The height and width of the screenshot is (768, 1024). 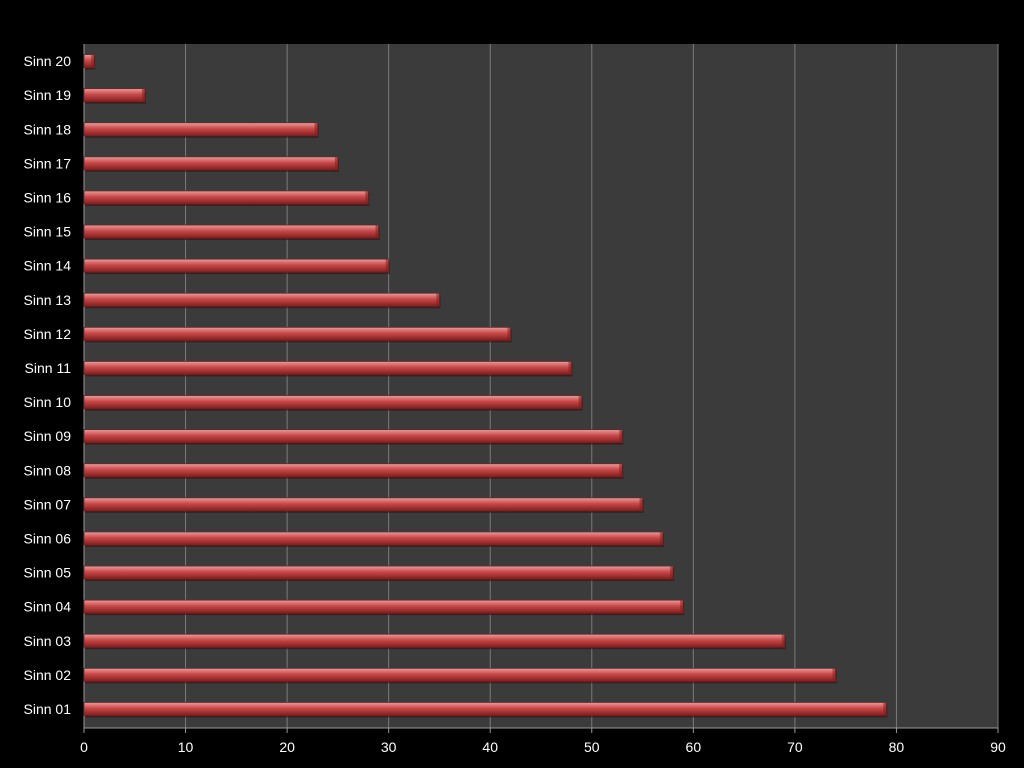 What do you see at coordinates (48, 163) in the screenshot?
I see `y-tick-label-sinn-17: Sinn 17` at bounding box center [48, 163].